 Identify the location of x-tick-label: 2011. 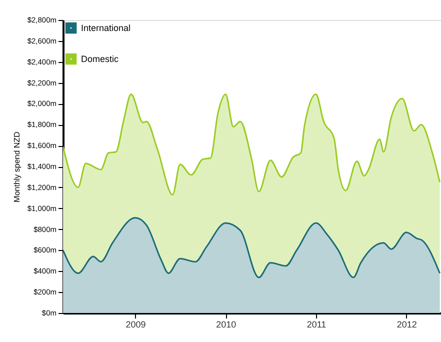
(316, 325).